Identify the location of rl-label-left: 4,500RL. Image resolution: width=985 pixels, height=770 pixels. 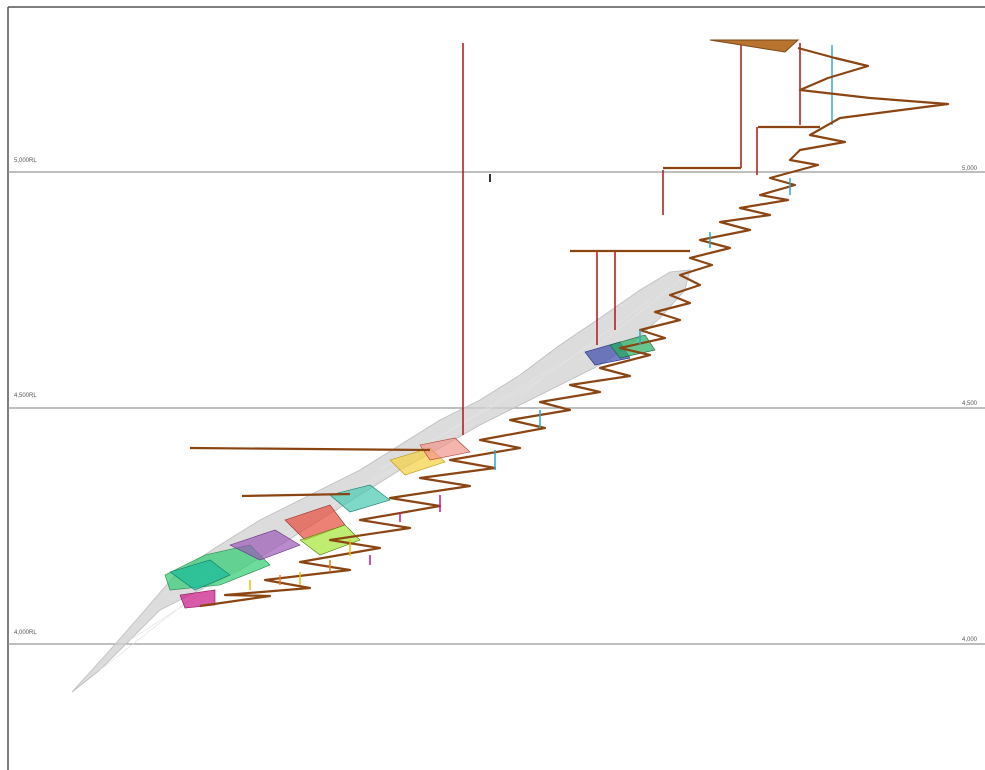
(25, 396).